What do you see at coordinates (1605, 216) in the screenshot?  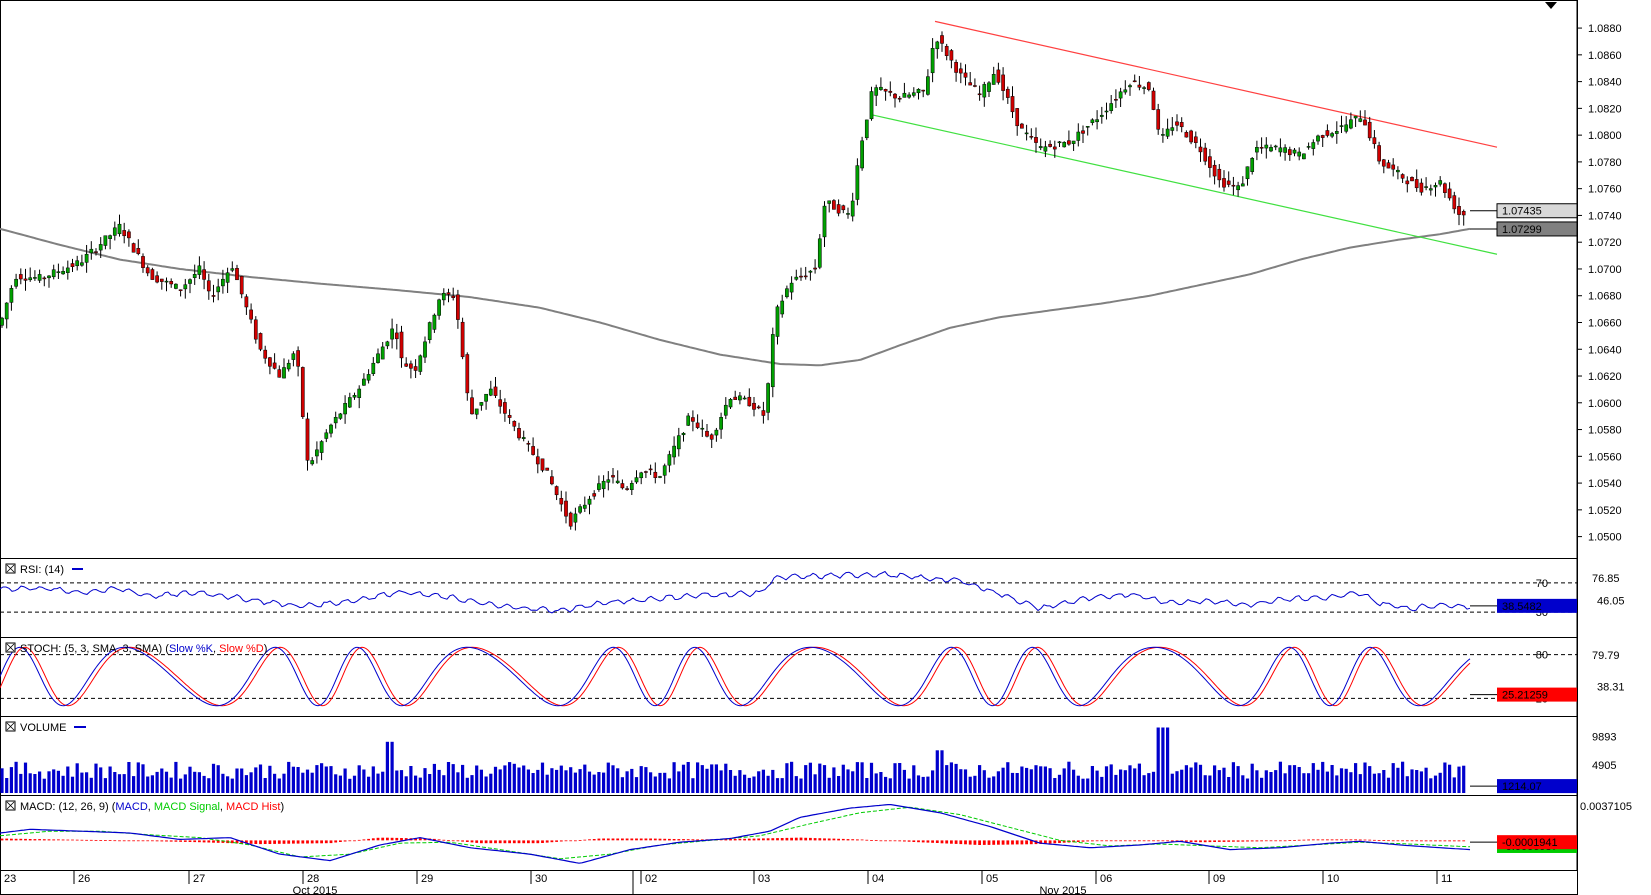 I see `price-tick-label: 1.0740` at bounding box center [1605, 216].